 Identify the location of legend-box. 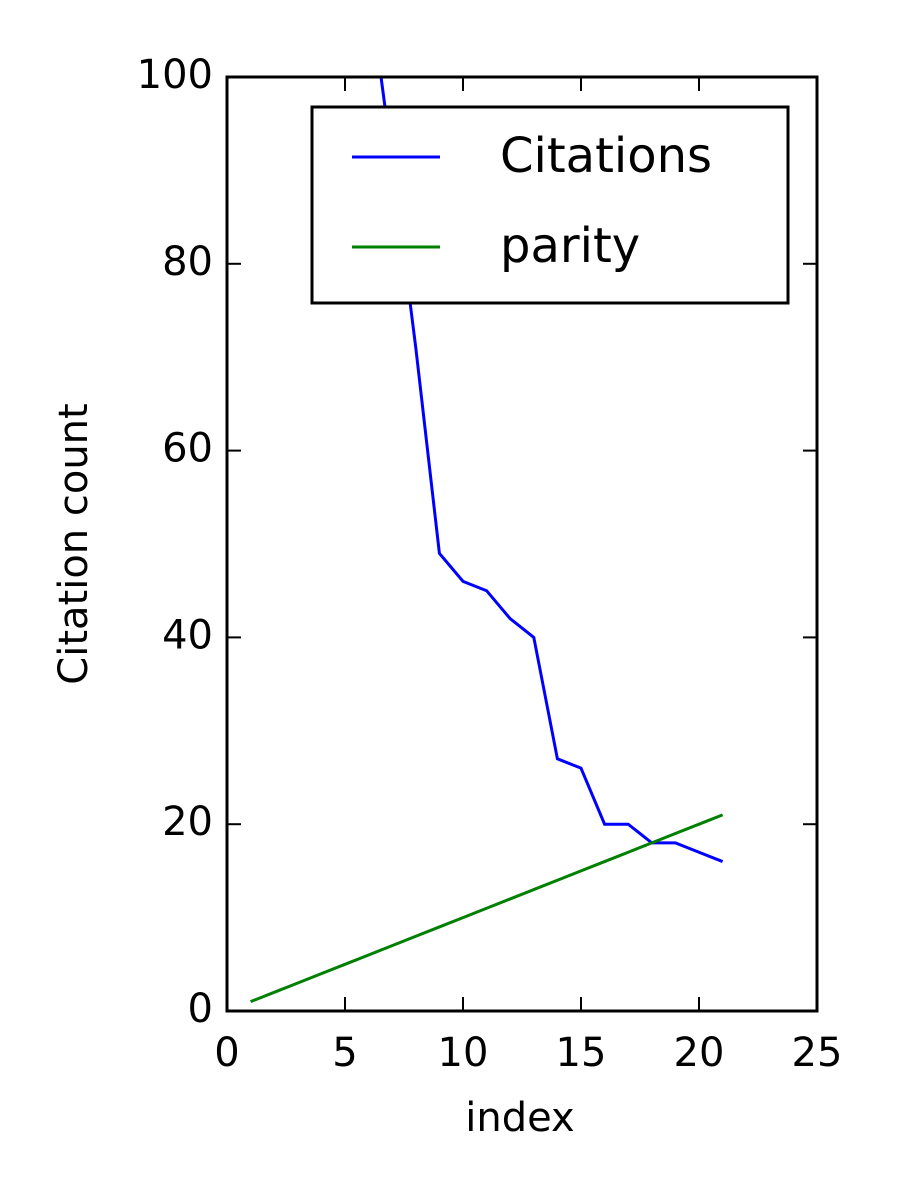
(550, 205).